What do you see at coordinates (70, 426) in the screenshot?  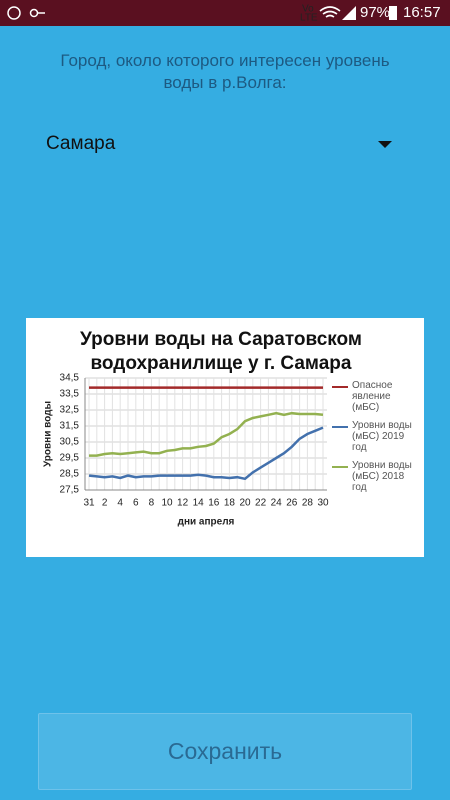 I see `y-tick-label: 31,5` at bounding box center [70, 426].